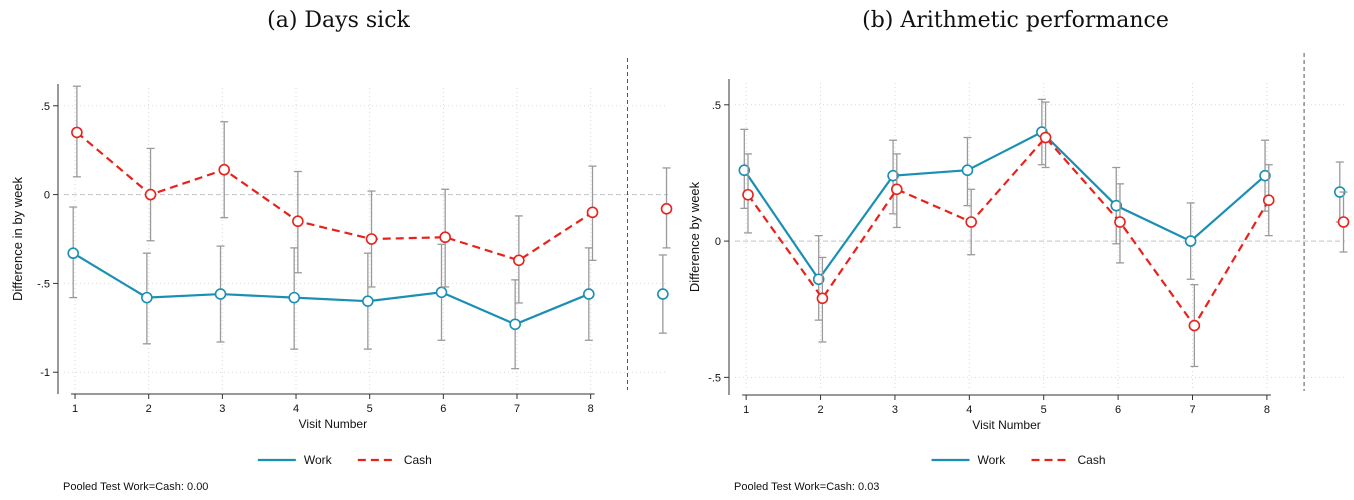  What do you see at coordinates (136, 487) in the screenshot?
I see `pooled-test-note: Pooled Test Work=Cash: 0.00` at bounding box center [136, 487].